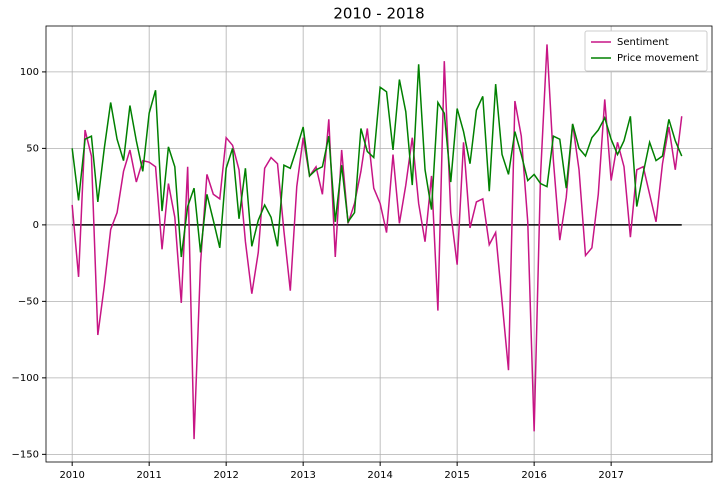  Describe the element at coordinates (658, 58) in the screenshot. I see `legend-label: Price movement` at that location.